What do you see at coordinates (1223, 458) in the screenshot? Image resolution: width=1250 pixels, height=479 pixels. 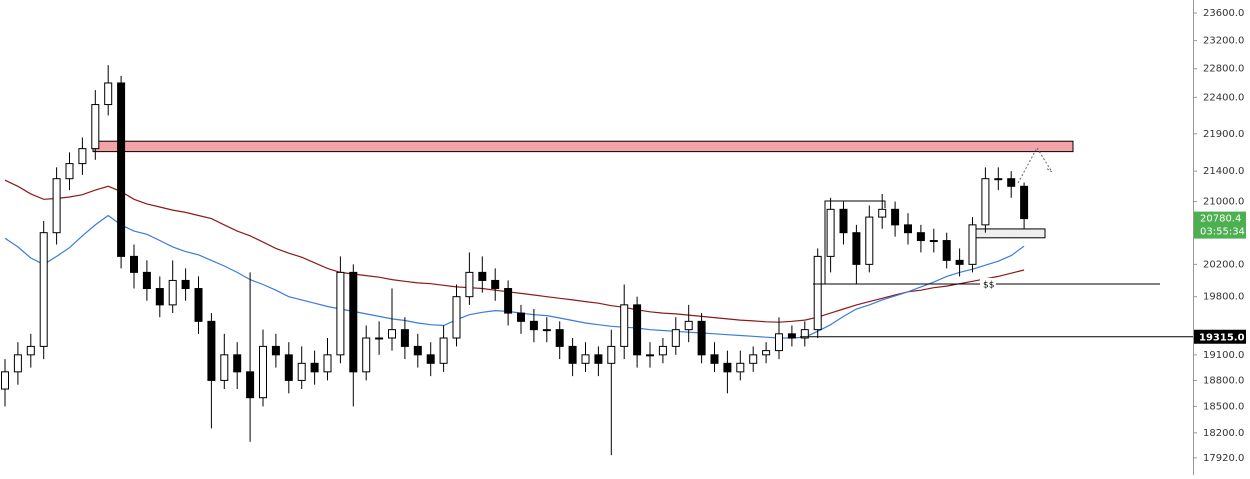 I see `y-tick-label: 17920.0` at bounding box center [1223, 458].